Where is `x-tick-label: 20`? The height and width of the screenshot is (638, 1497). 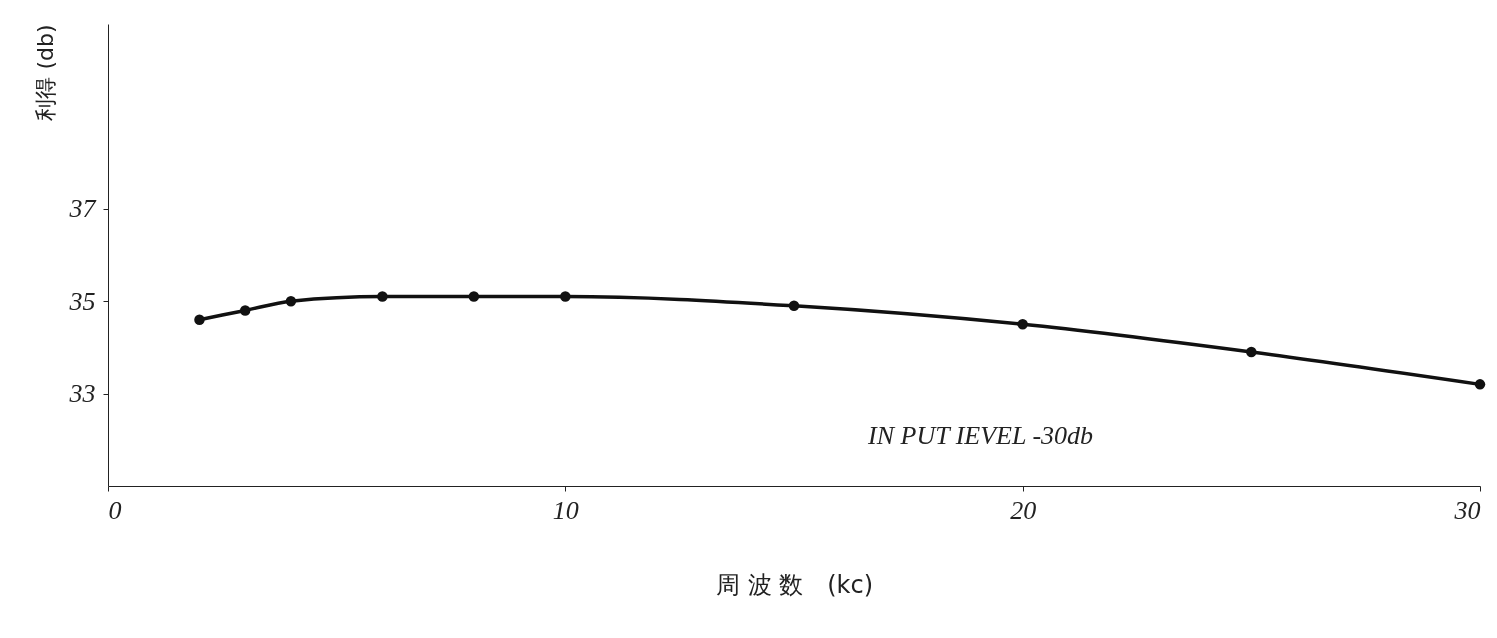
x-tick-label: 20 is located at coordinates (1023, 510).